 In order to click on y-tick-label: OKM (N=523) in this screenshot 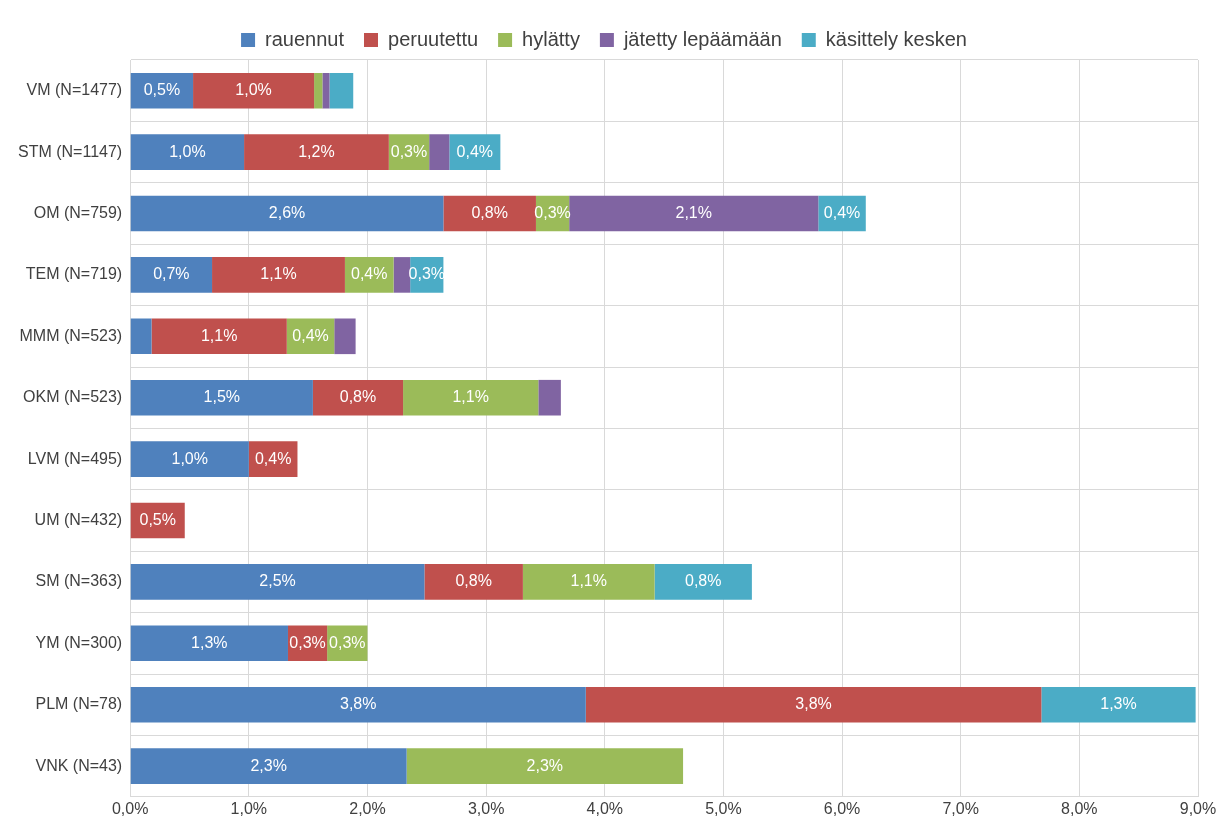, I will do `click(73, 397)`.